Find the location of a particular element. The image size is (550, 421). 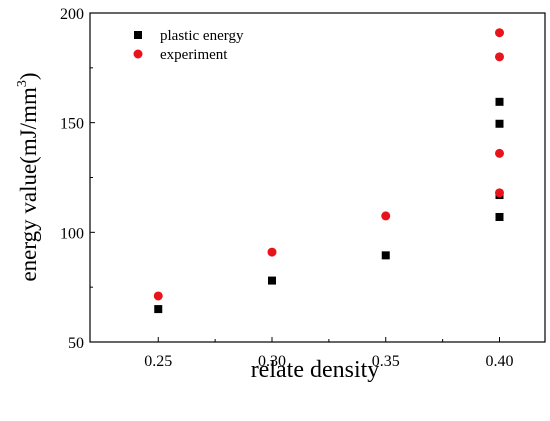

x-tick-label: 0.35 is located at coordinates (386, 361).